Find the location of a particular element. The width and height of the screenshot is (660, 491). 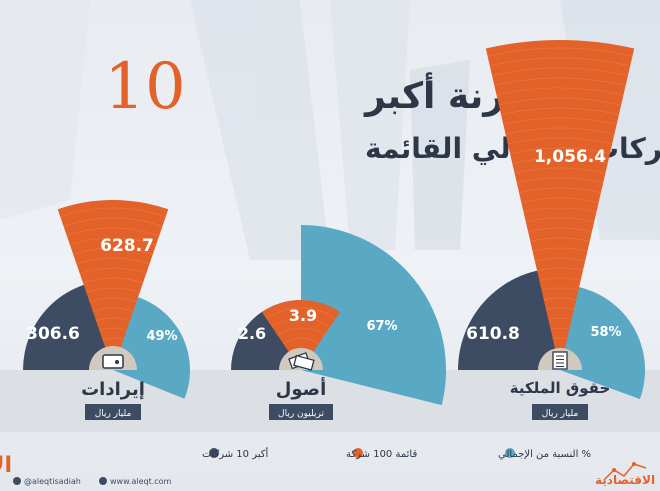

value-label-pct: 67% is located at coordinates (381, 326).